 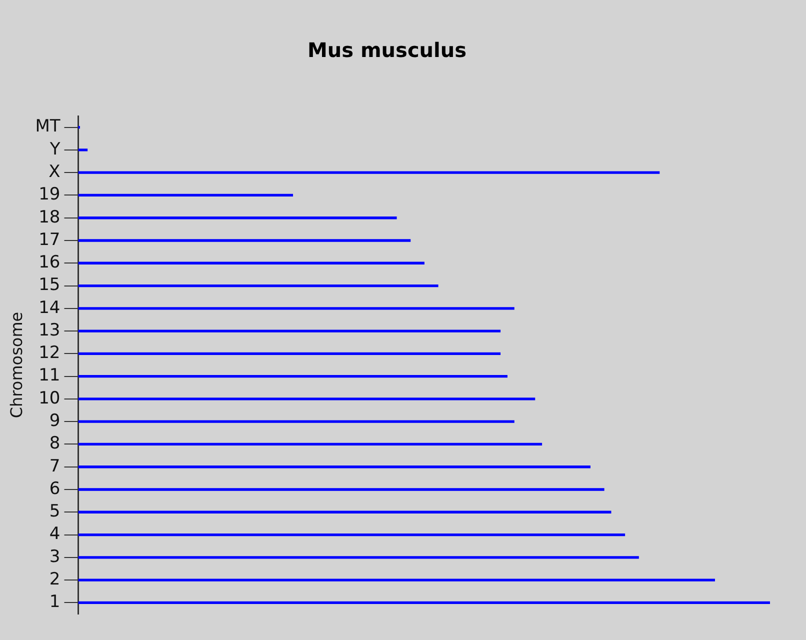 What do you see at coordinates (387, 50) in the screenshot?
I see `chart-title: Mus musculus` at bounding box center [387, 50].